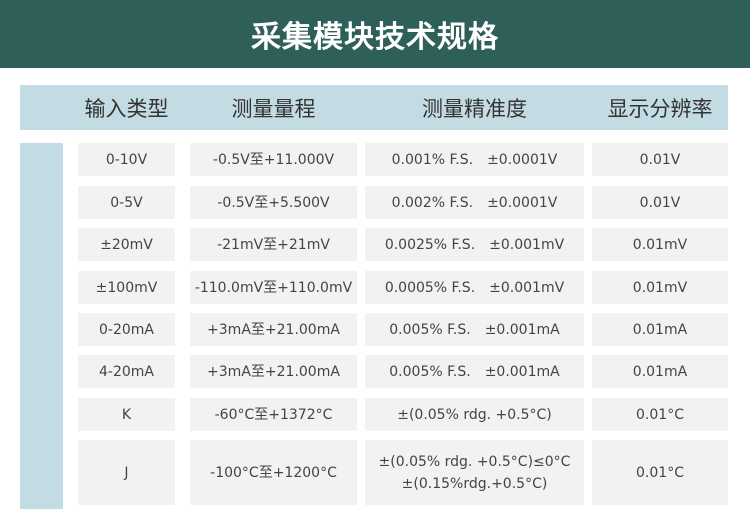  I want to click on header-resolution: 显示分辨率, so click(660, 108).